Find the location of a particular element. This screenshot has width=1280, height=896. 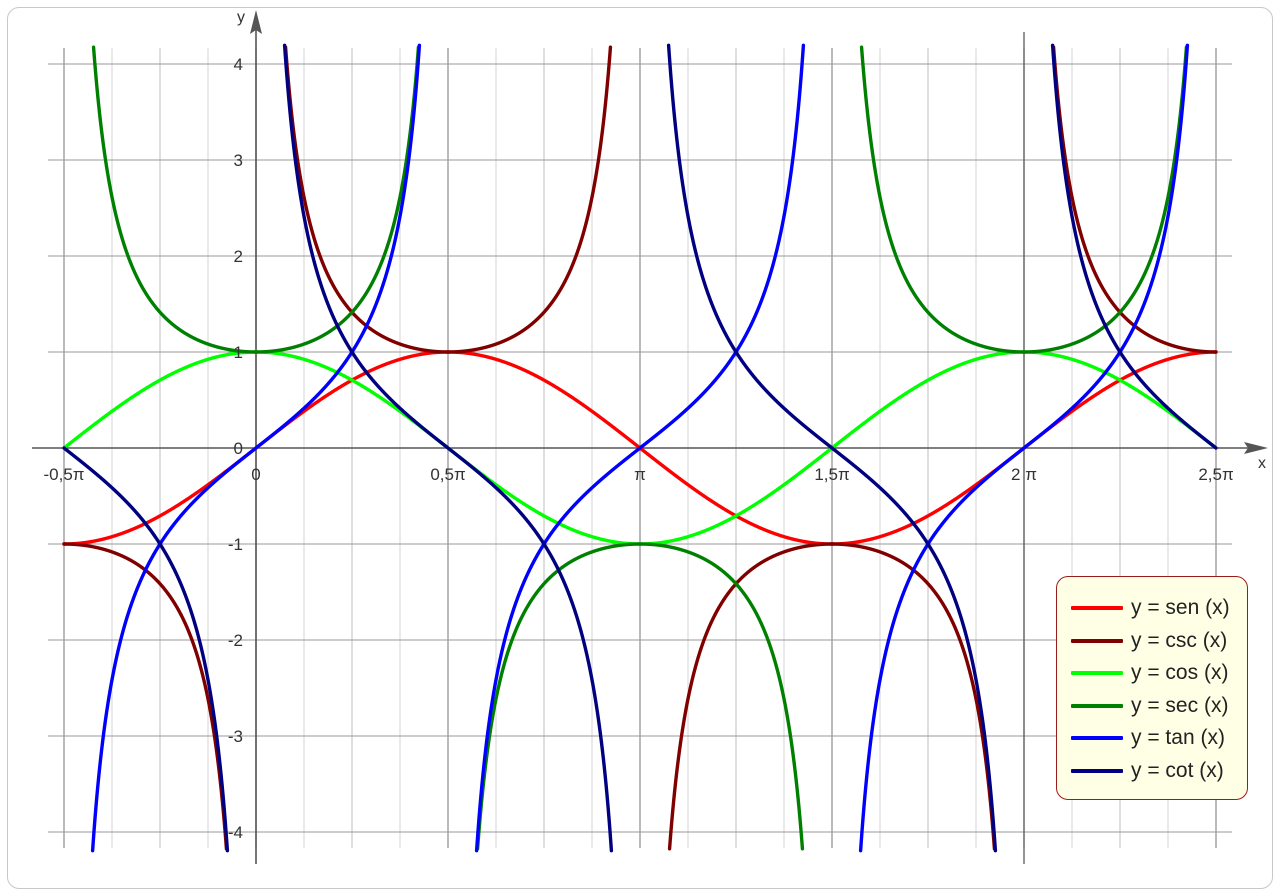

y-axis-arrow is located at coordinates (256, 22).